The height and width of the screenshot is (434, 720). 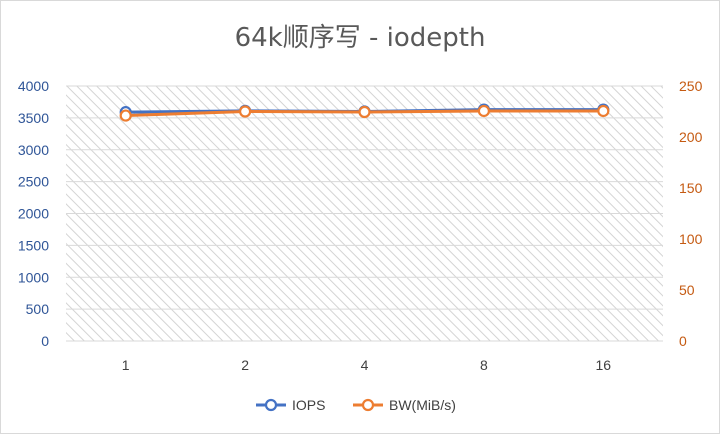 What do you see at coordinates (33, 214) in the screenshot?
I see `y-left-tick-label: 2000` at bounding box center [33, 214].